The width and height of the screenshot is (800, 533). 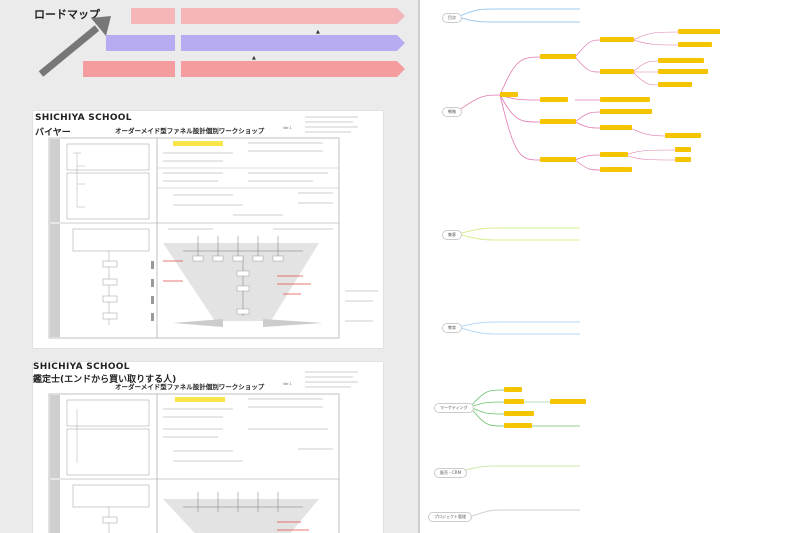 What do you see at coordinates (419, 266) in the screenshot?
I see `panel-divider` at bounding box center [419, 266].